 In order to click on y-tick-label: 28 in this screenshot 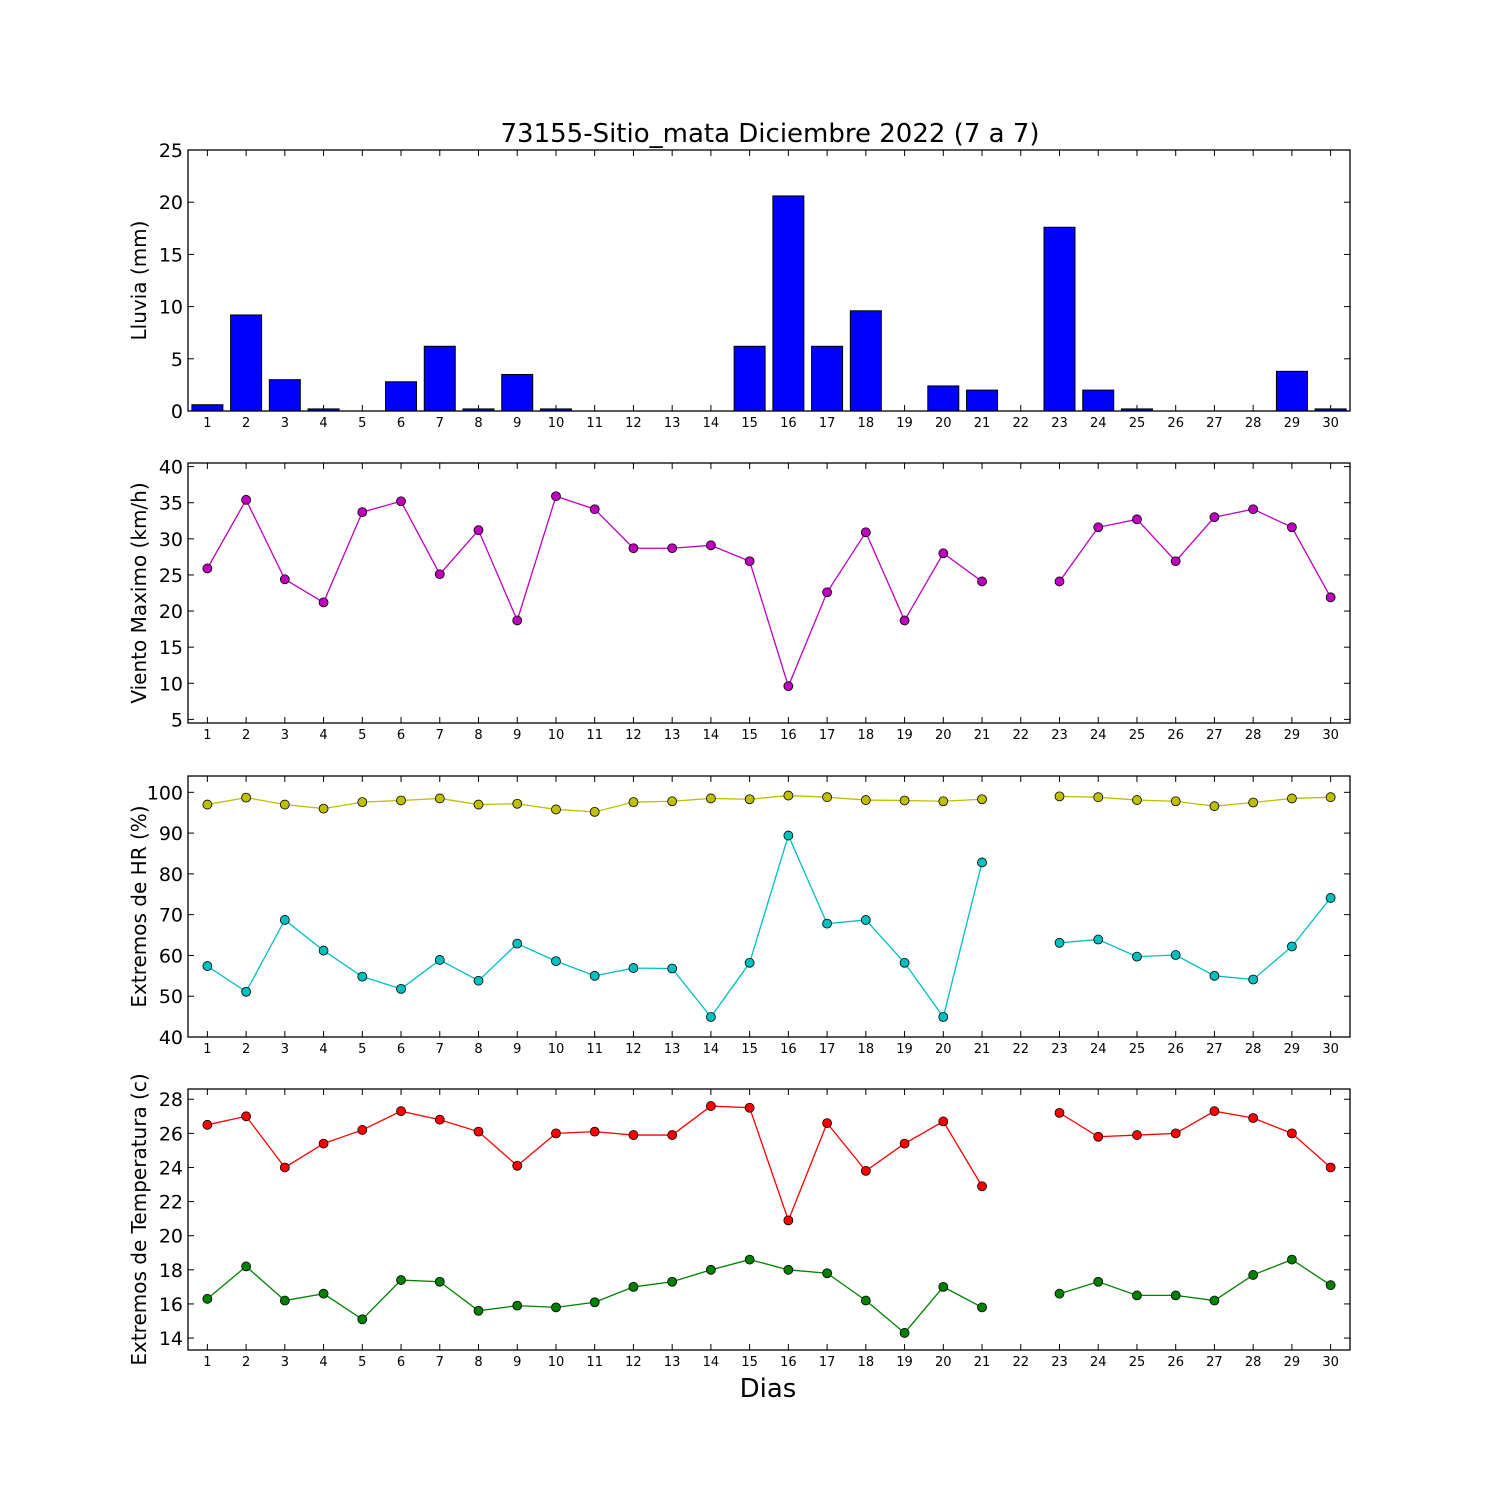, I will do `click(171, 1100)`.